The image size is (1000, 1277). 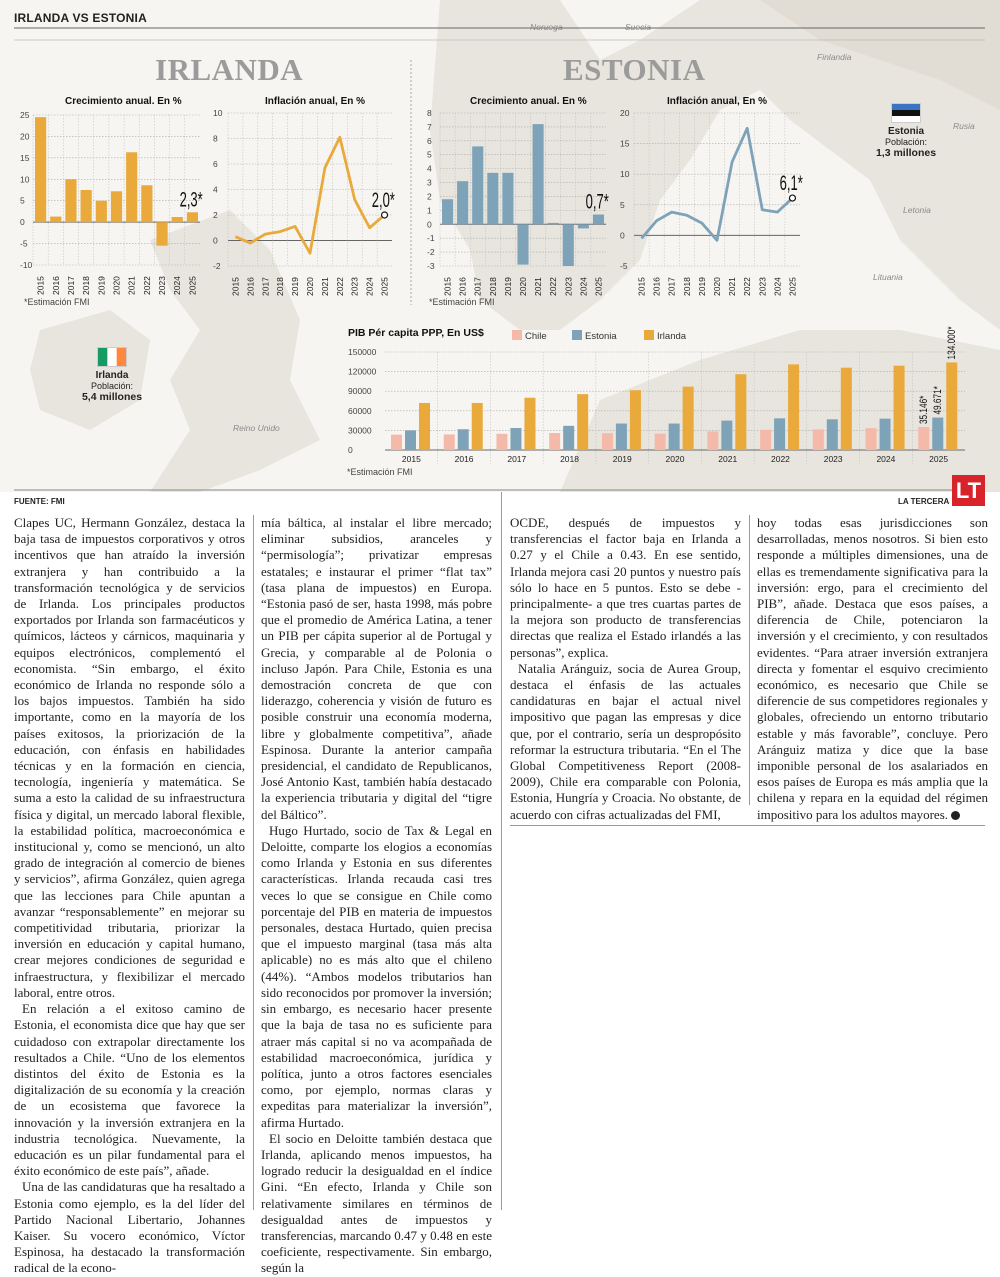 What do you see at coordinates (478, 286) in the screenshot?
I see `x-tick-label: 2017` at bounding box center [478, 286].